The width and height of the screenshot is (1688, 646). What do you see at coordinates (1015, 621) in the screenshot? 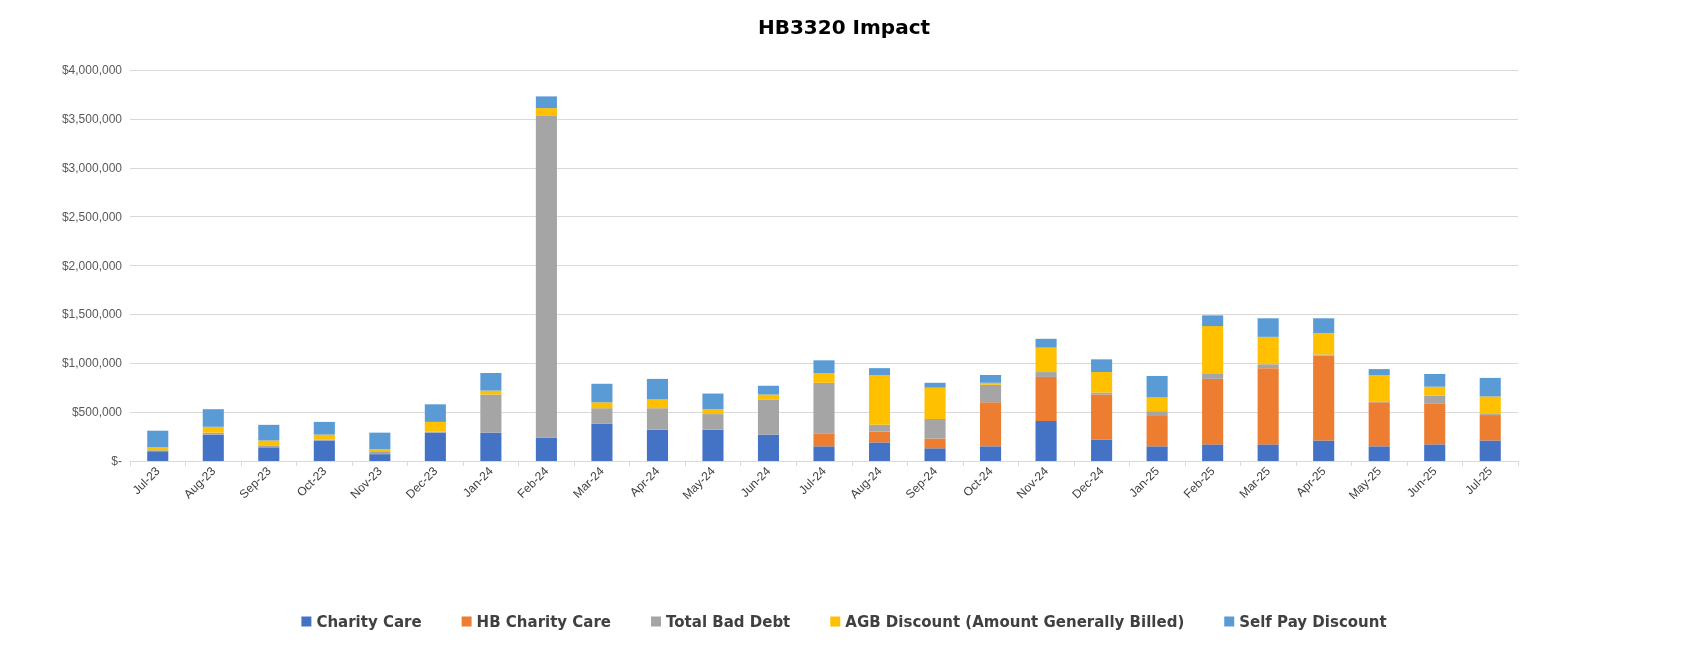
I see `legend-label: AGB Discount (Amount Generally Billed)` at bounding box center [1015, 621].